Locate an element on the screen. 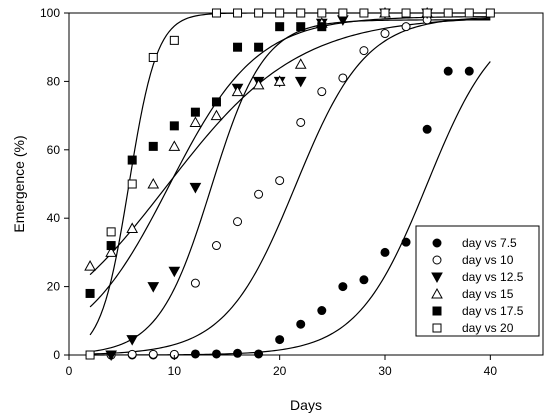  legend-label: day vs 15 is located at coordinates (488, 294).